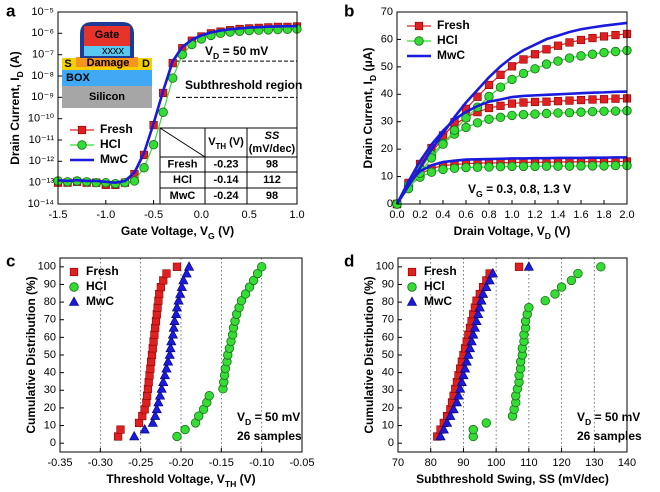 The width and height of the screenshot is (660, 492). Describe the element at coordinates (534, 215) in the screenshot. I see `x-tick-label: 1.2` at that location.